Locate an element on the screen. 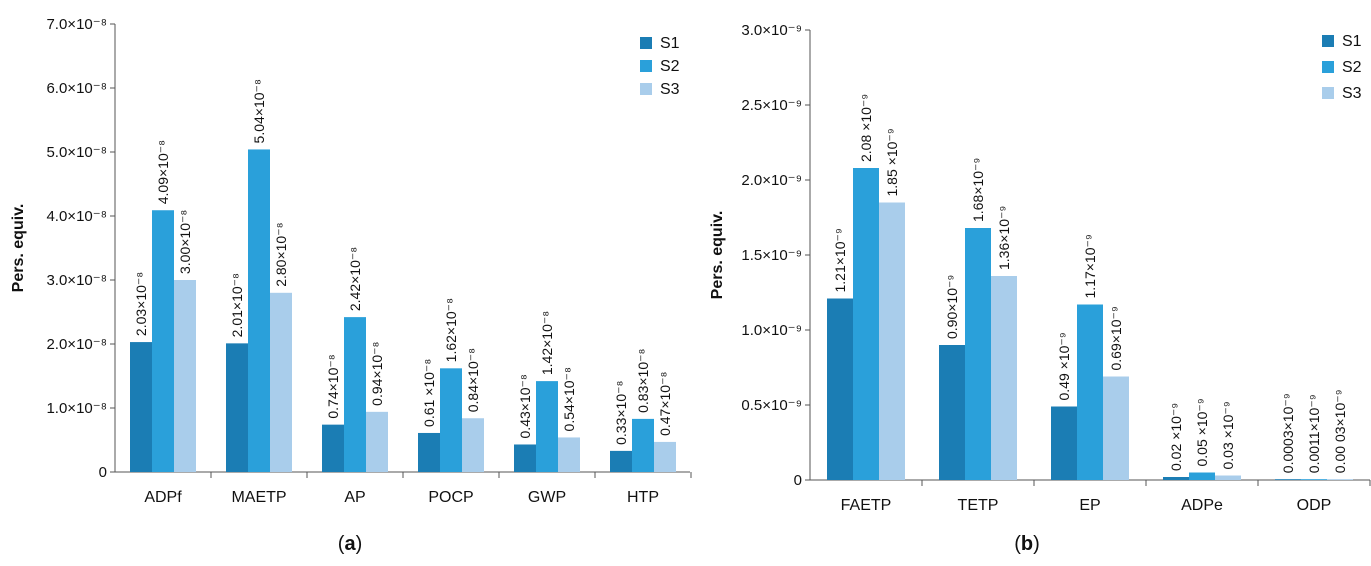 Image resolution: width=1371 pixels, height=566 pixels. panel-label: (b) is located at coordinates (1027, 544).